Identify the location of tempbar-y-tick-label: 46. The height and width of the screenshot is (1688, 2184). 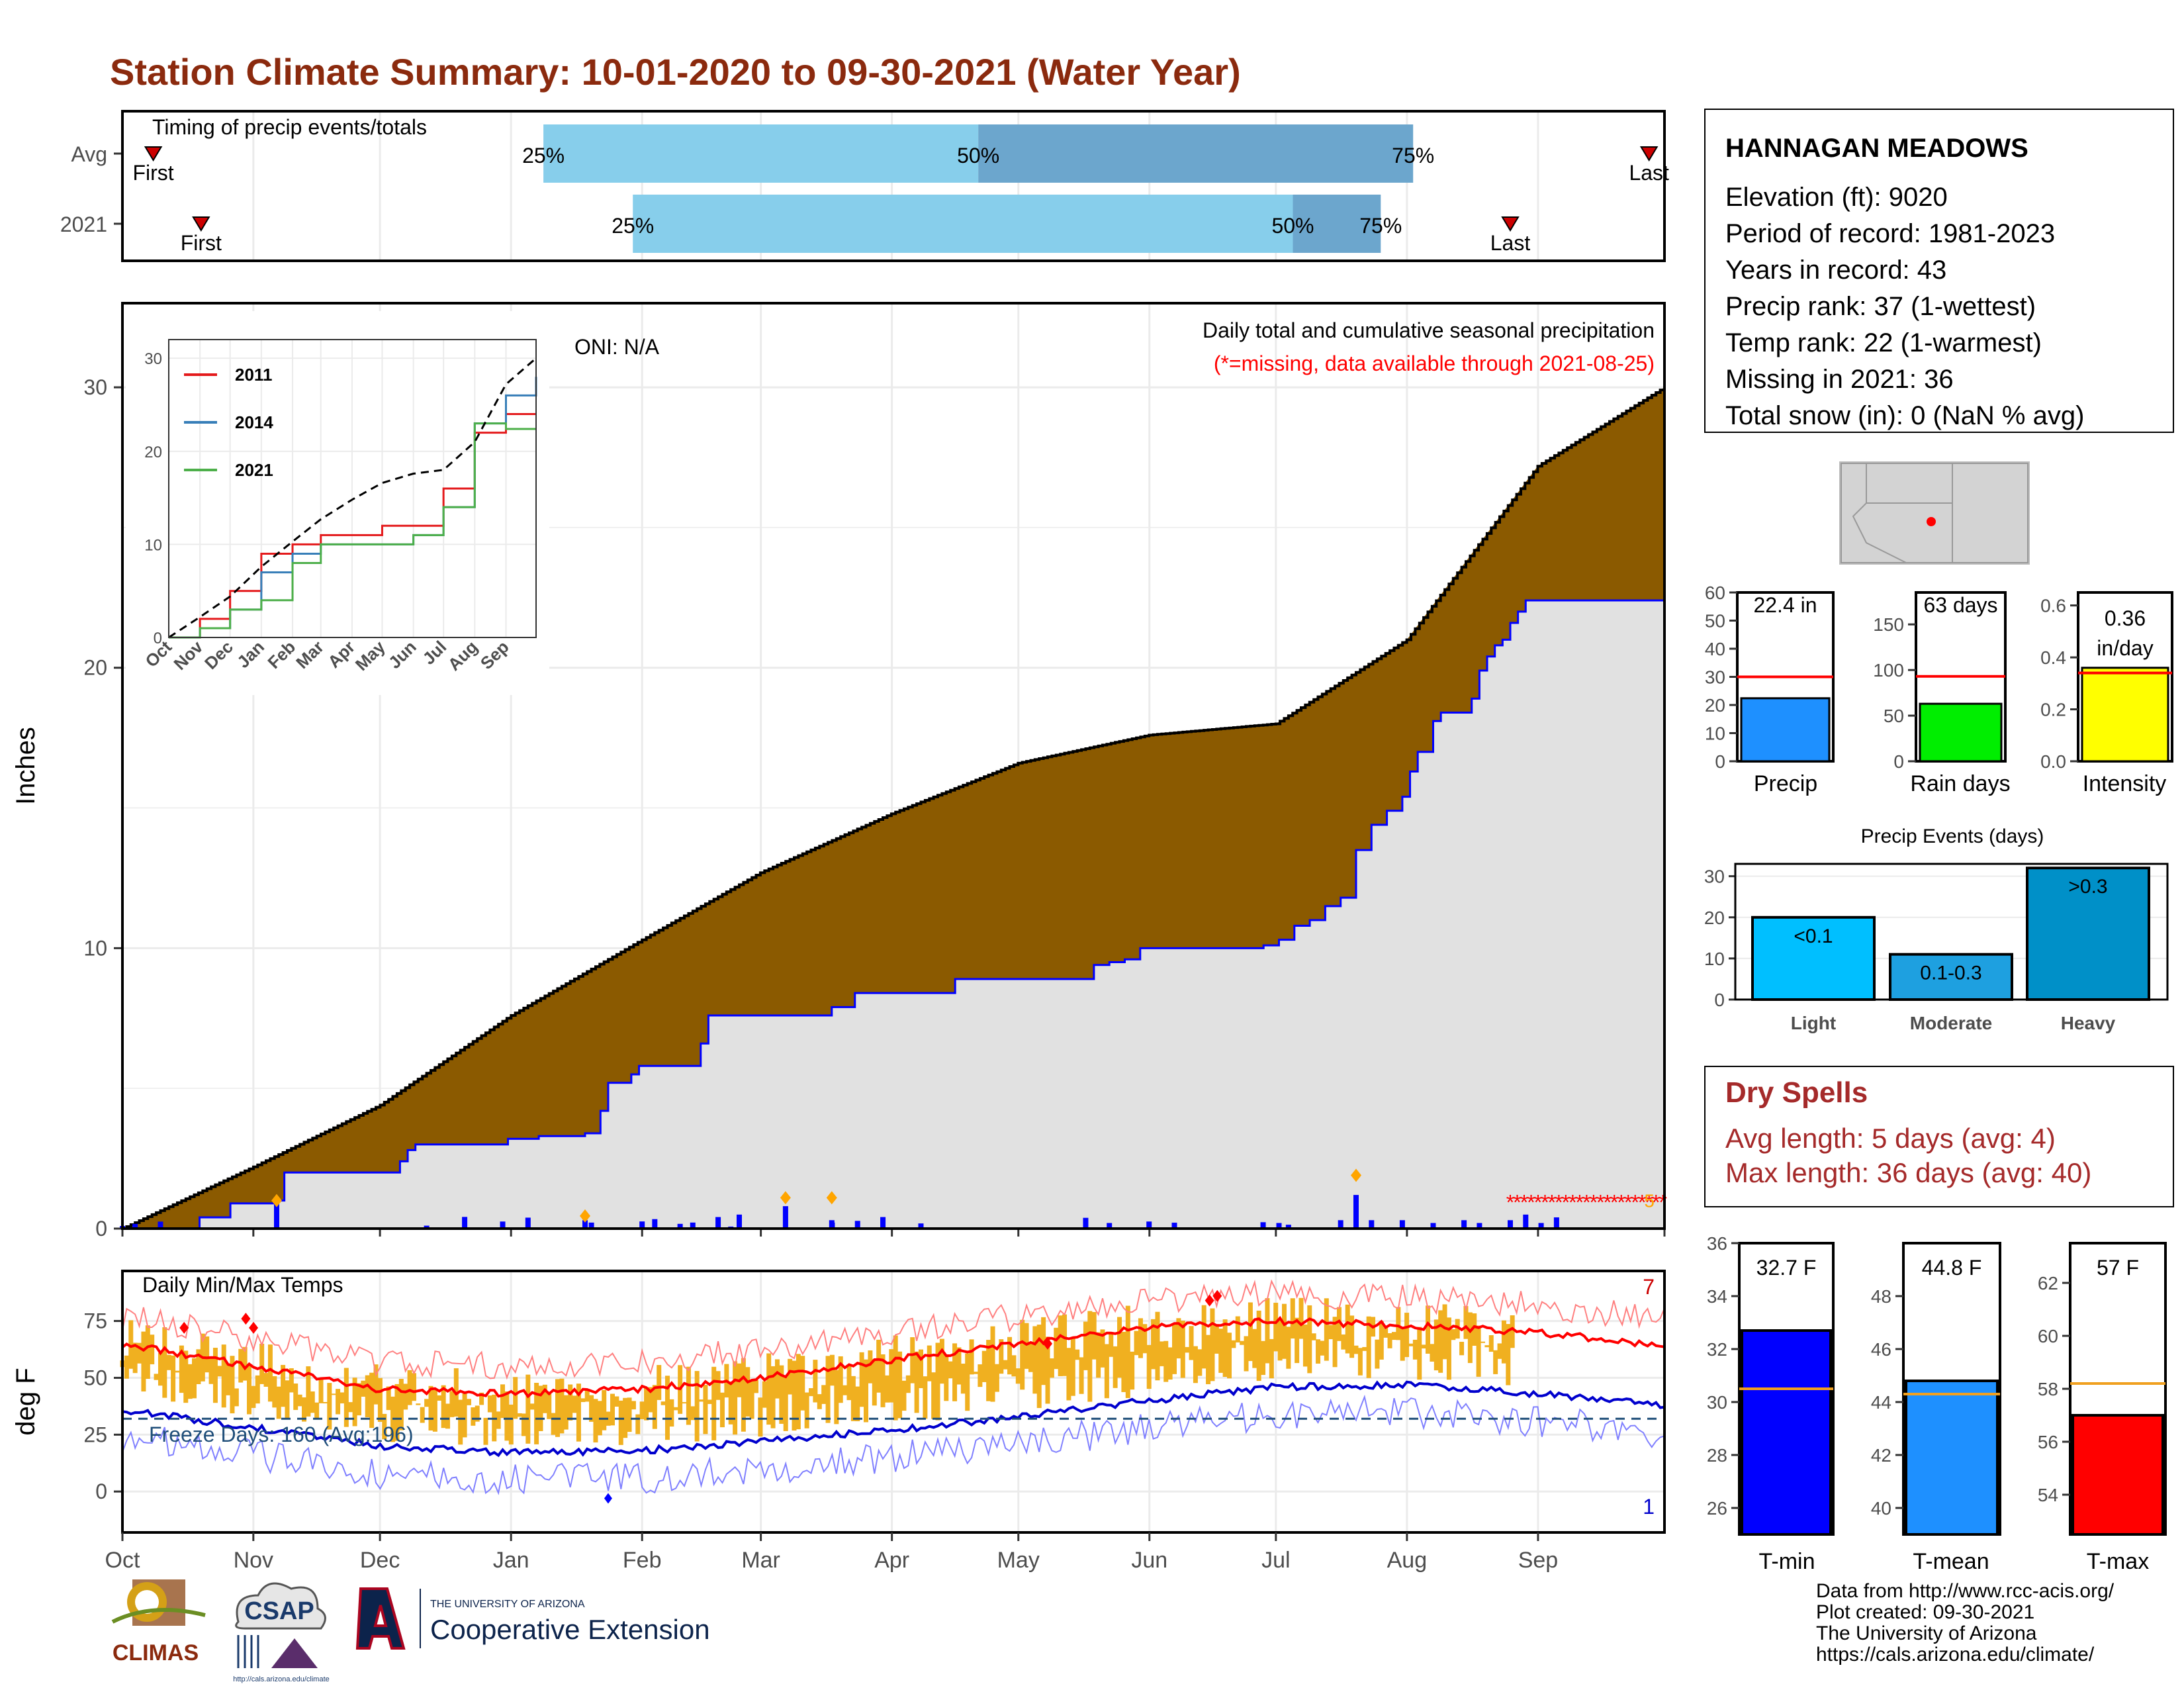
(1881, 1349).